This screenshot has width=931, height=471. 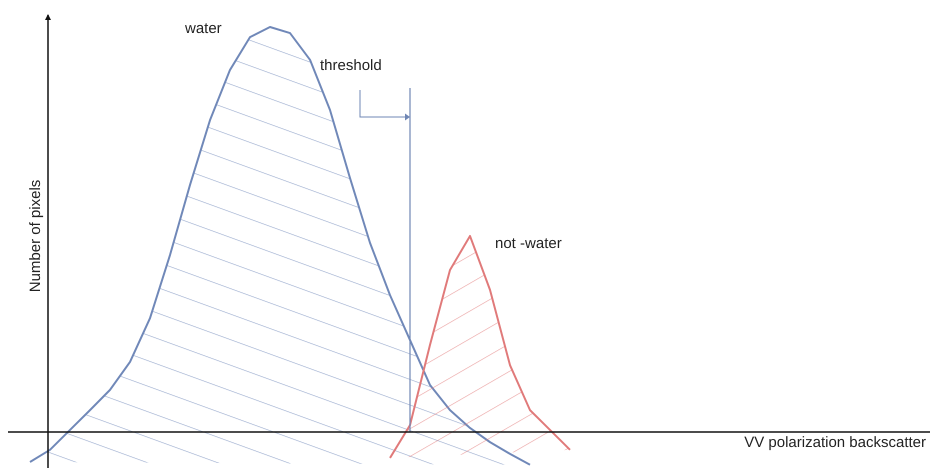 I want to click on text: VV polarization backscatter, so click(x=835, y=442).